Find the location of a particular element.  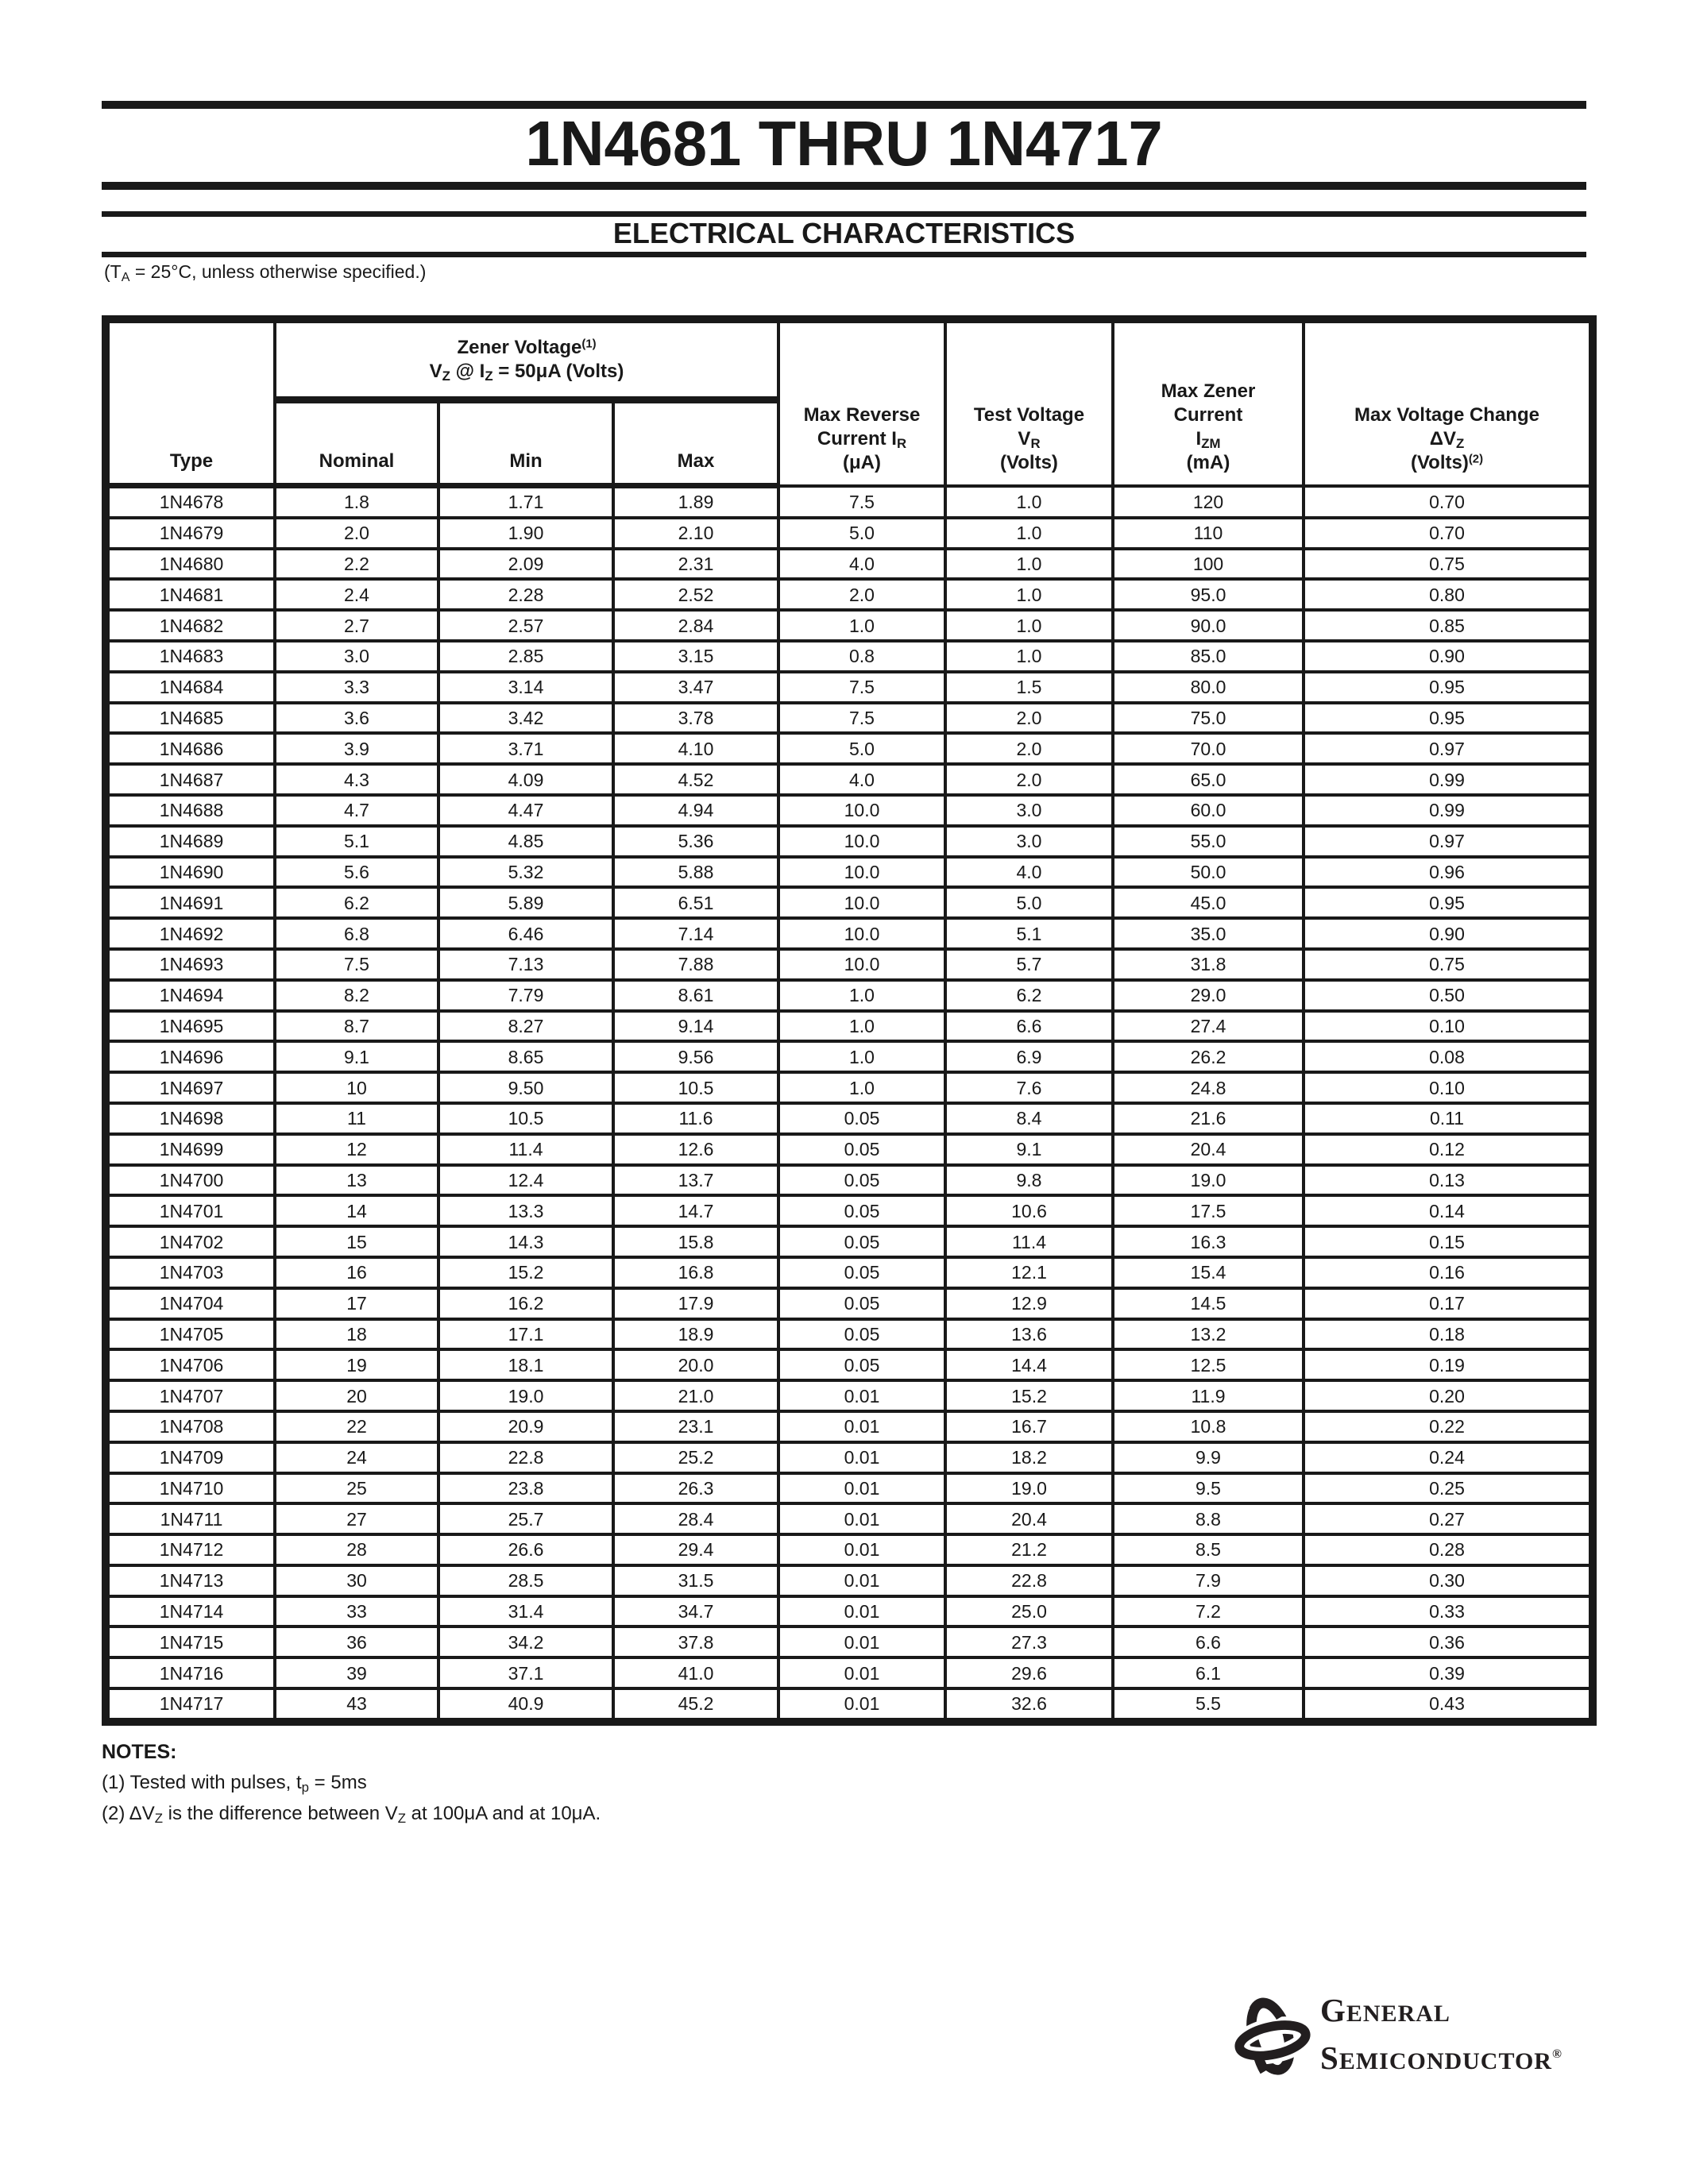

value-cell: 0.95 is located at coordinates (1448, 686).